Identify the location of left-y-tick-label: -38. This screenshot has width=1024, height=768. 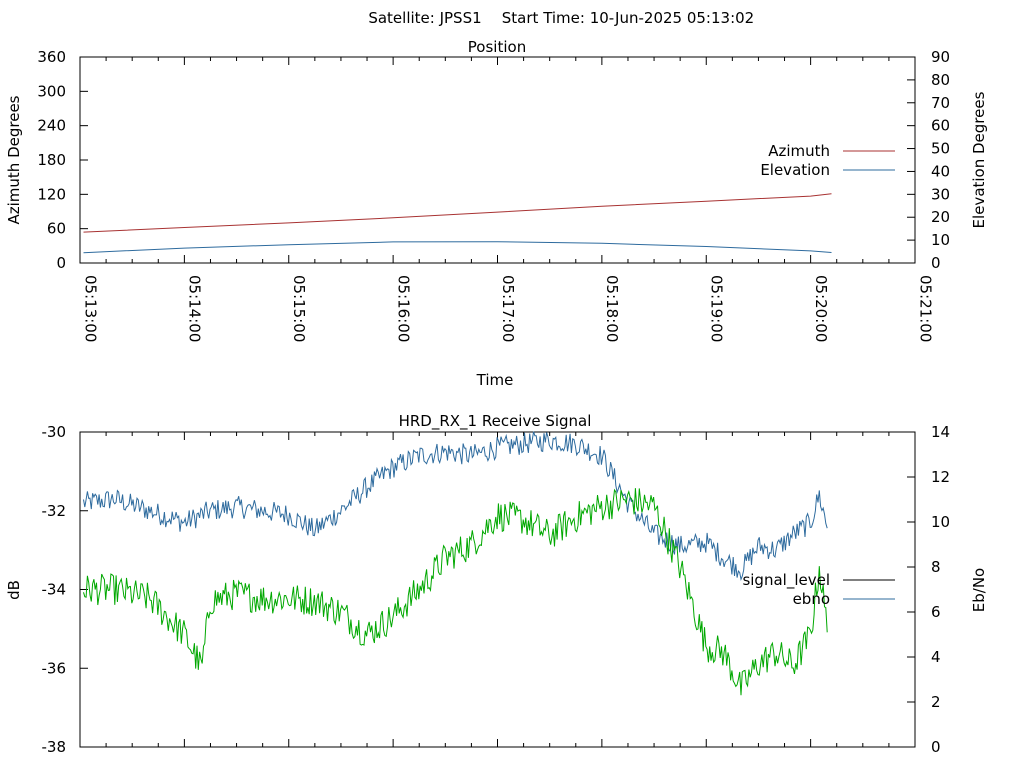
(54, 747).